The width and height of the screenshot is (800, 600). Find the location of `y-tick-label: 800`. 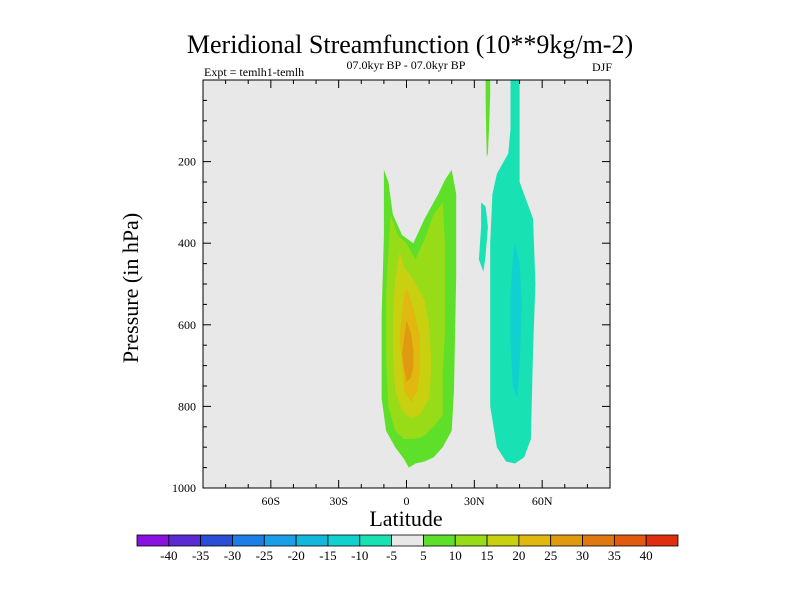

y-tick-label: 800 is located at coordinates (187, 406).